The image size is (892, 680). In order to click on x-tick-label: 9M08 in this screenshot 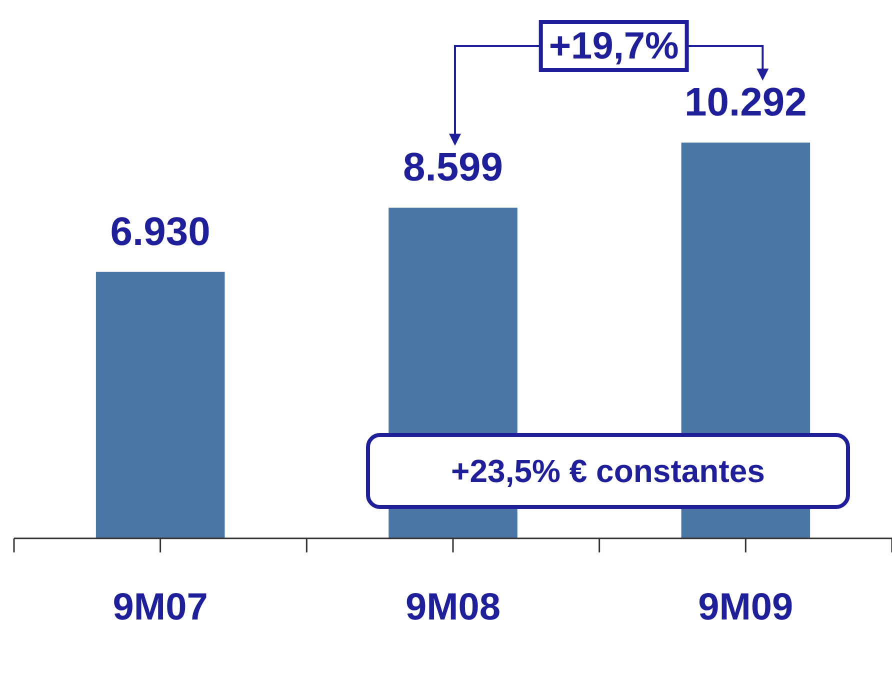, I will do `click(453, 607)`.